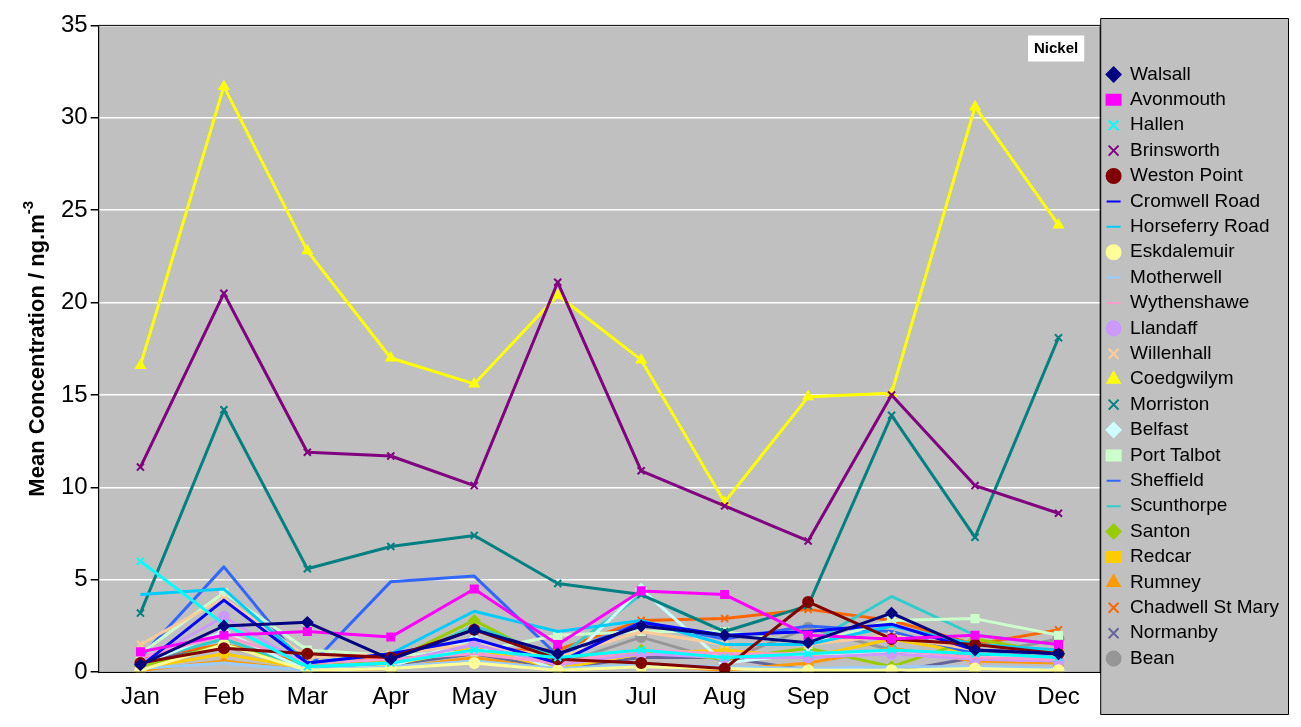  I want to click on legend-label: Horseferry Road, so click(1200, 226).